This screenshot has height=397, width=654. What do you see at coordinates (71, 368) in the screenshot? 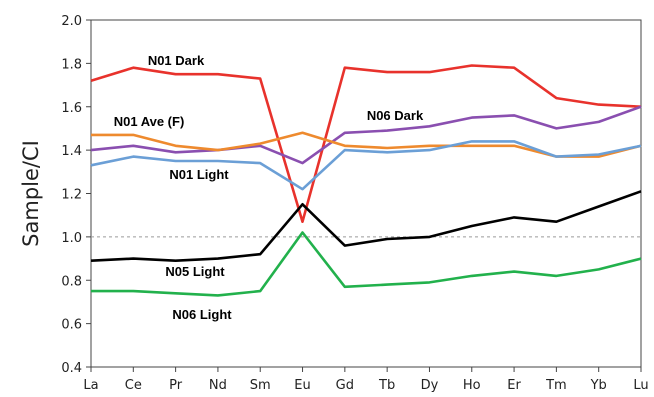
I see `y-tick-label-0: 0.4` at bounding box center [71, 368].